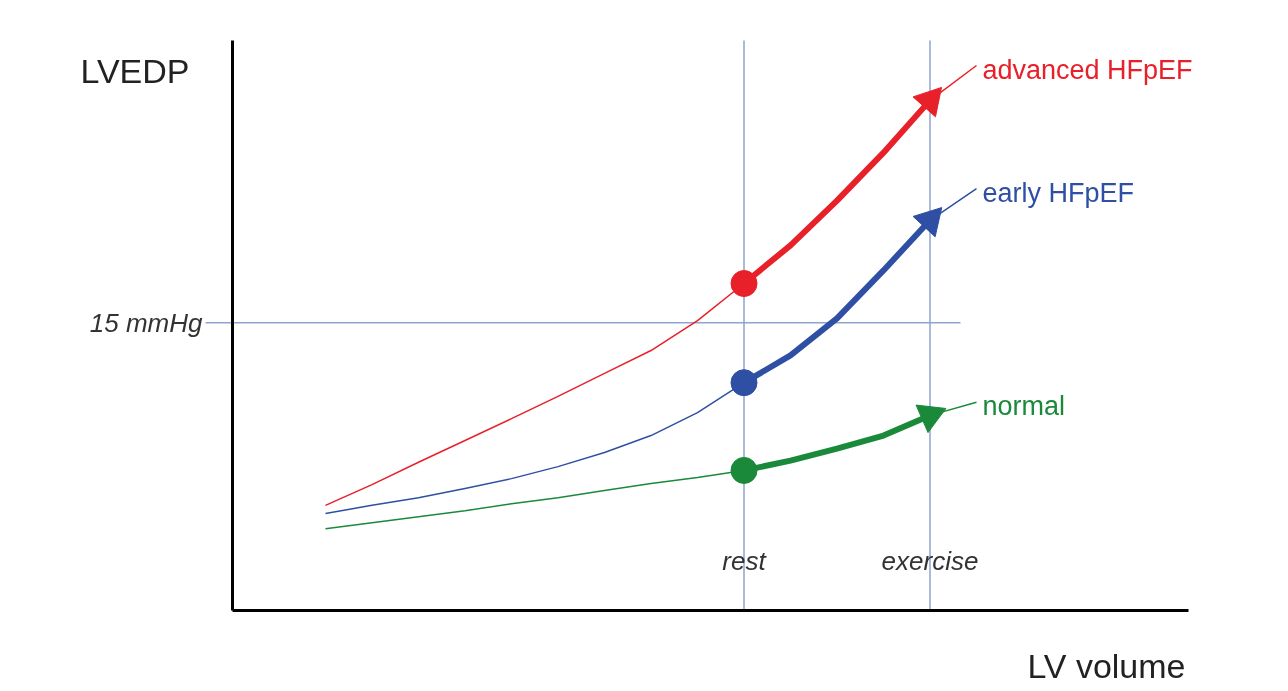 Image resolution: width=1288 pixels, height=691 pixels. Describe the element at coordinates (146, 322) in the screenshot. I see `ref-line-label: 15 mmHg` at that location.